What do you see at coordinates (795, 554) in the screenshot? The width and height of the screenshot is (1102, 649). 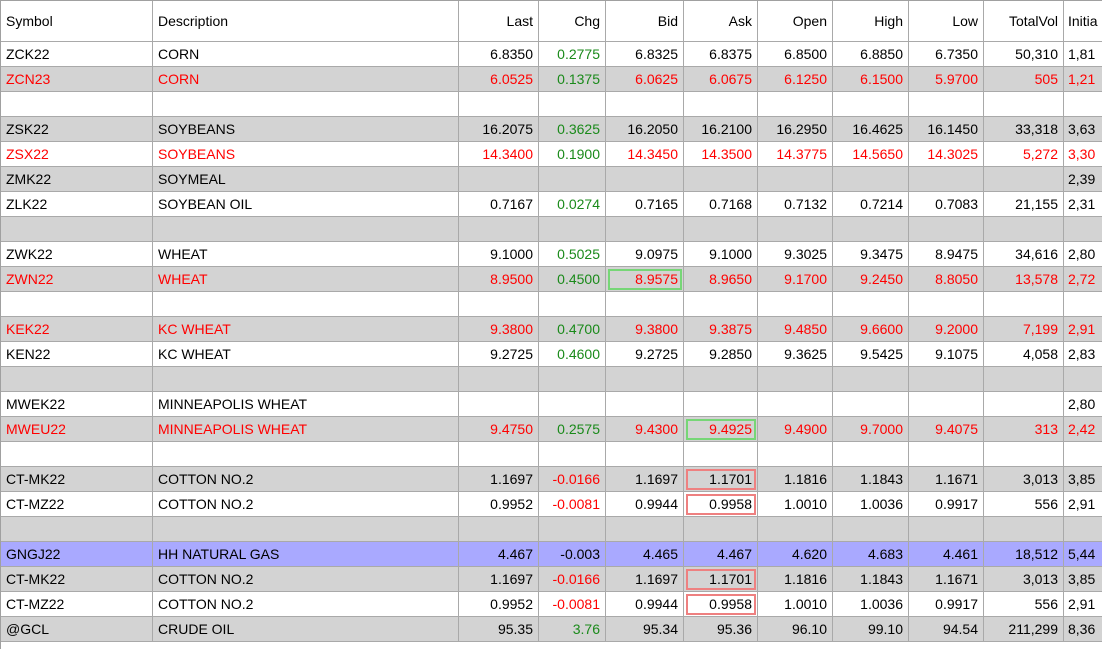 I see `cell-open: 4.620` at bounding box center [795, 554].